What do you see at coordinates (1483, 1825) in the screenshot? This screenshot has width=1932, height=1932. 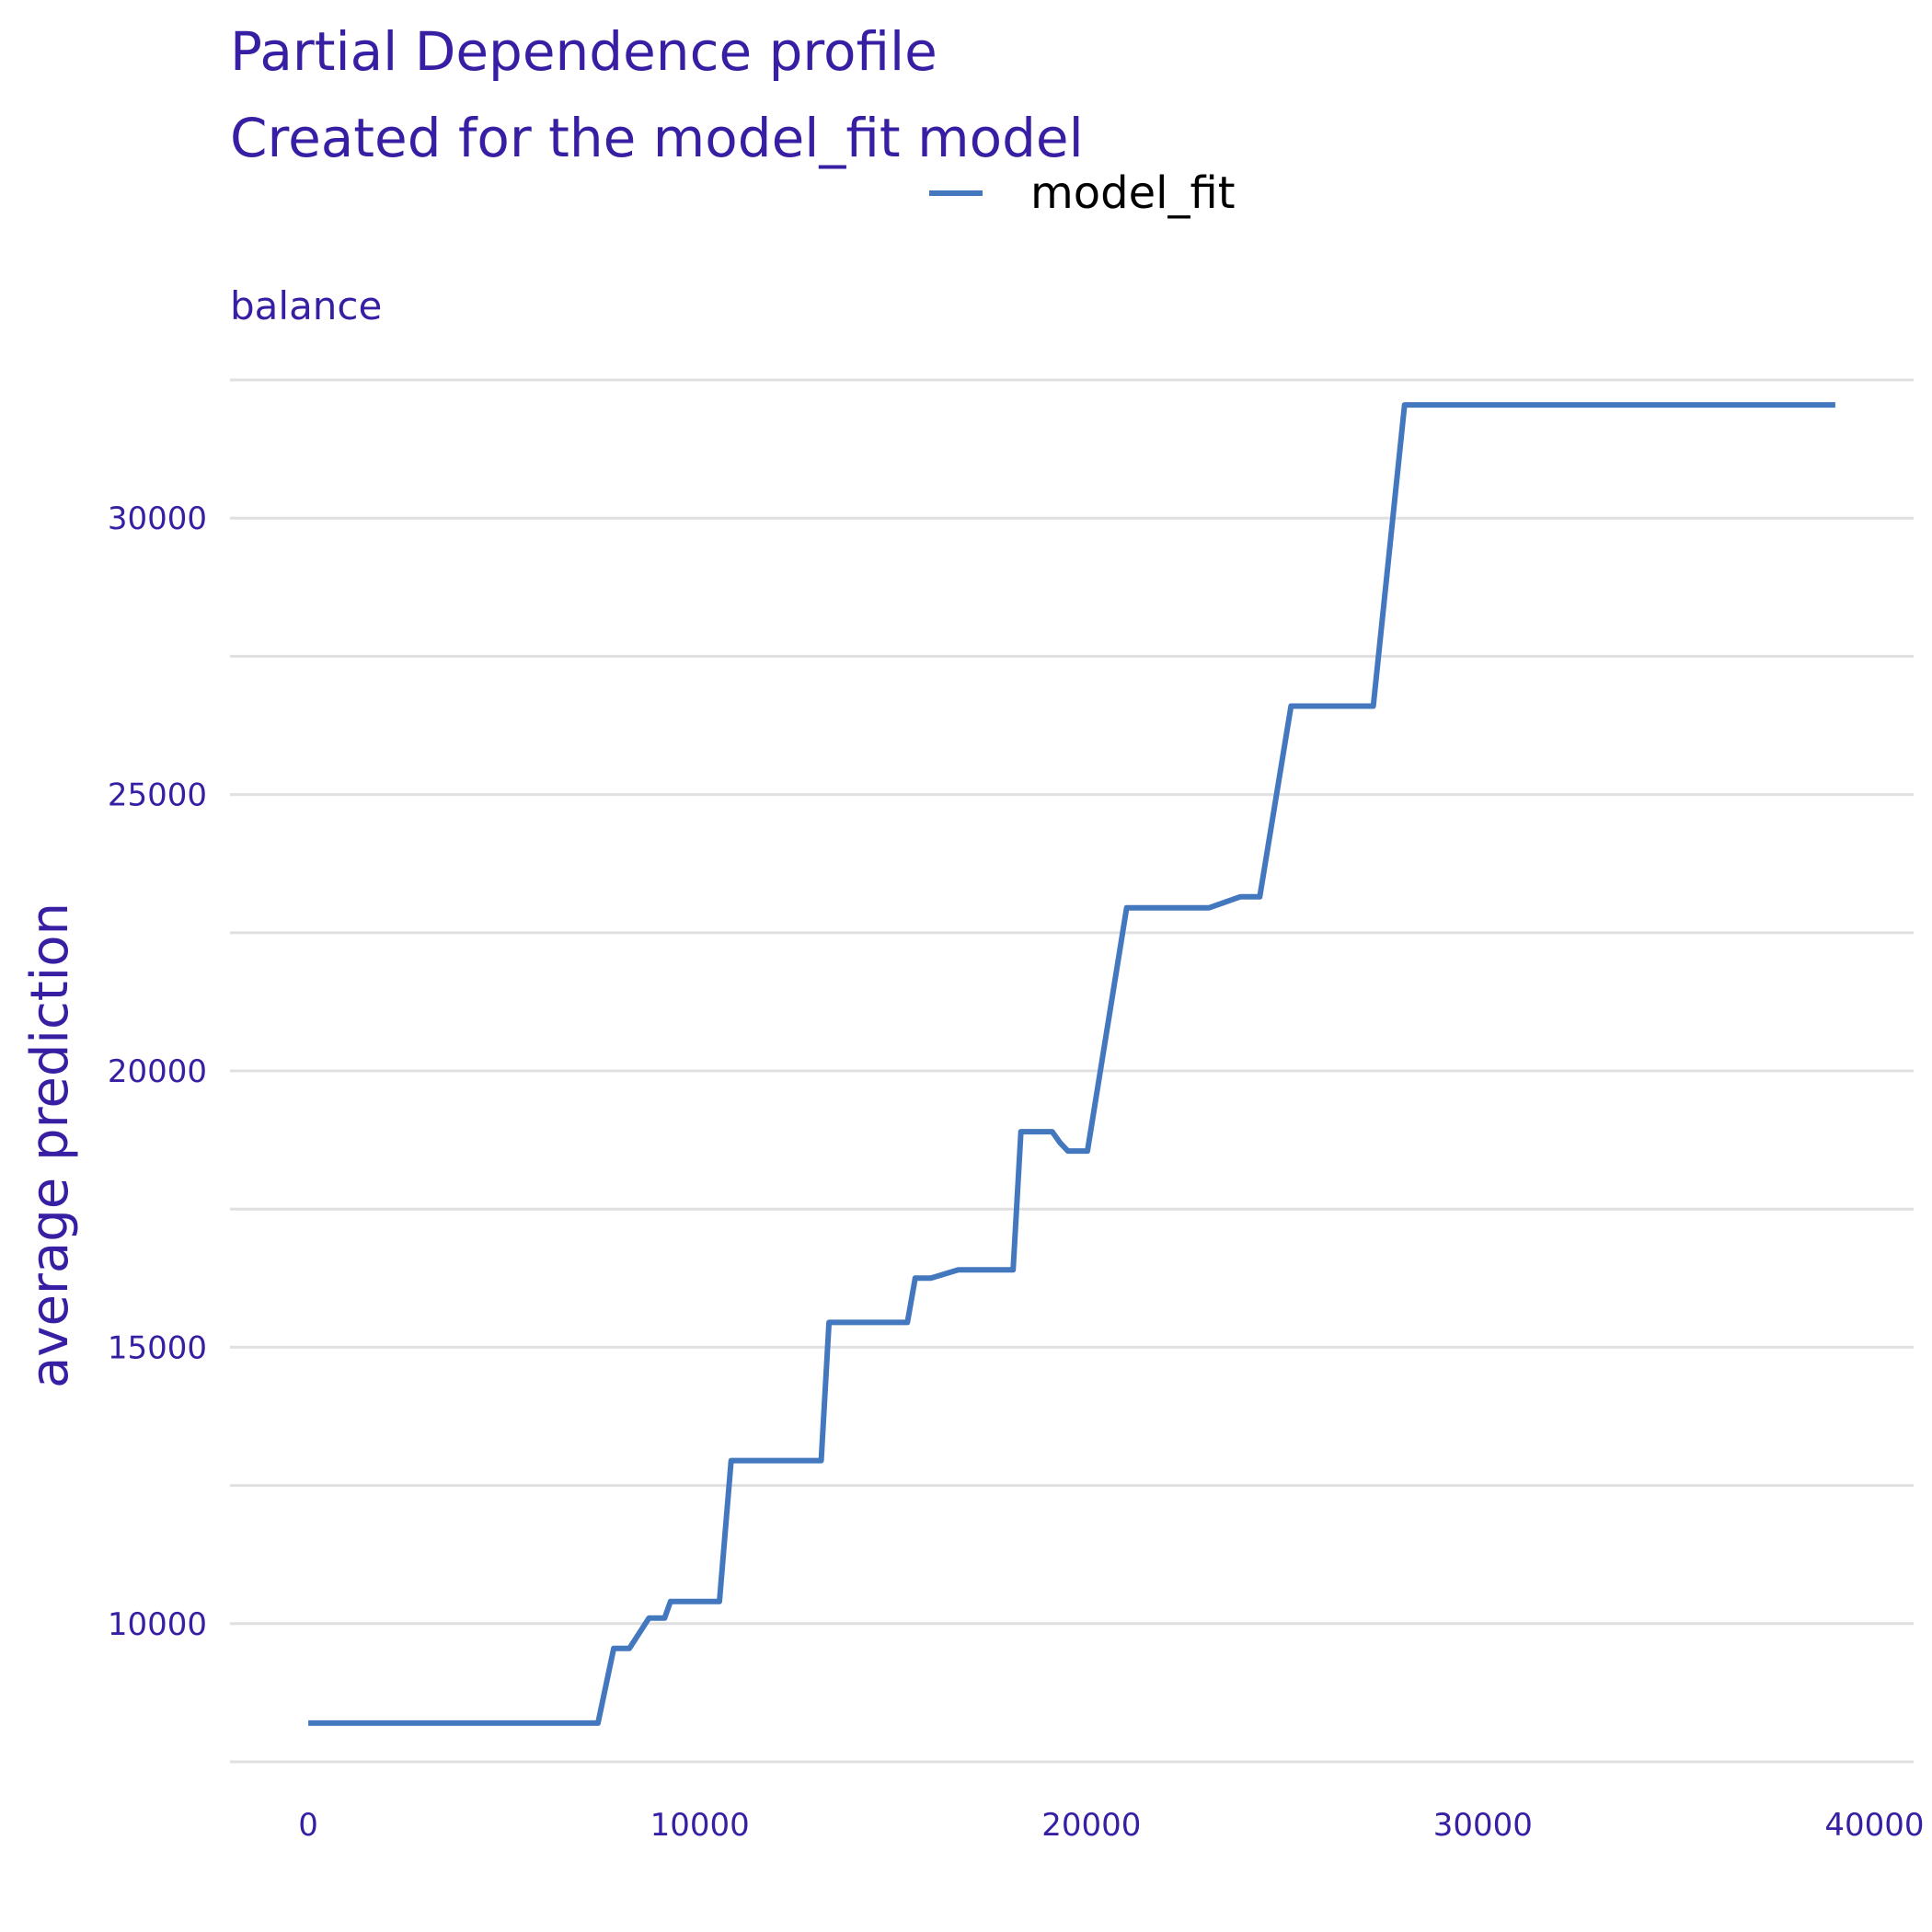 I see `x-tick-label: 30000` at bounding box center [1483, 1825].